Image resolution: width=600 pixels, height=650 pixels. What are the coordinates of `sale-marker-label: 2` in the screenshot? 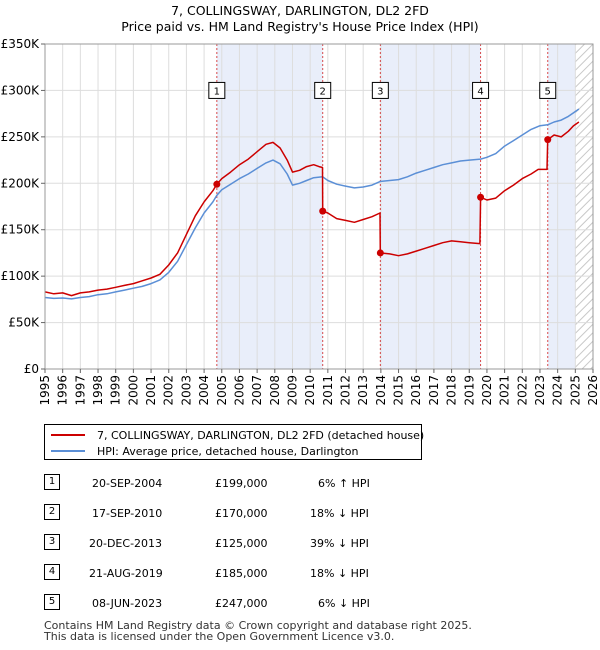 It's located at (323, 91).